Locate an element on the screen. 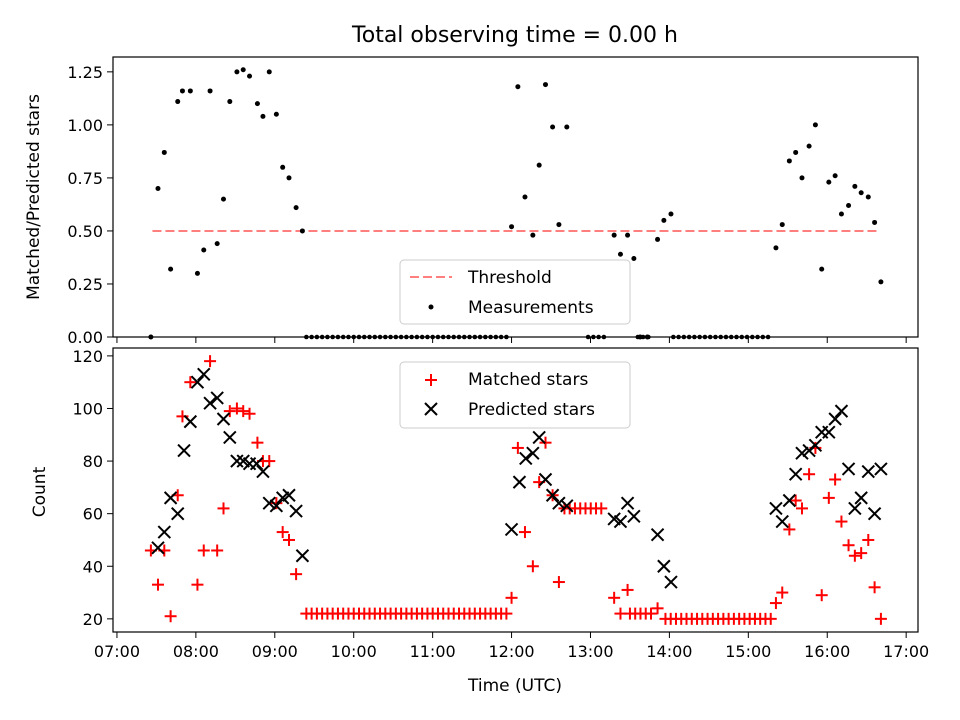  legend-matched-label: Matched stars is located at coordinates (528, 380).